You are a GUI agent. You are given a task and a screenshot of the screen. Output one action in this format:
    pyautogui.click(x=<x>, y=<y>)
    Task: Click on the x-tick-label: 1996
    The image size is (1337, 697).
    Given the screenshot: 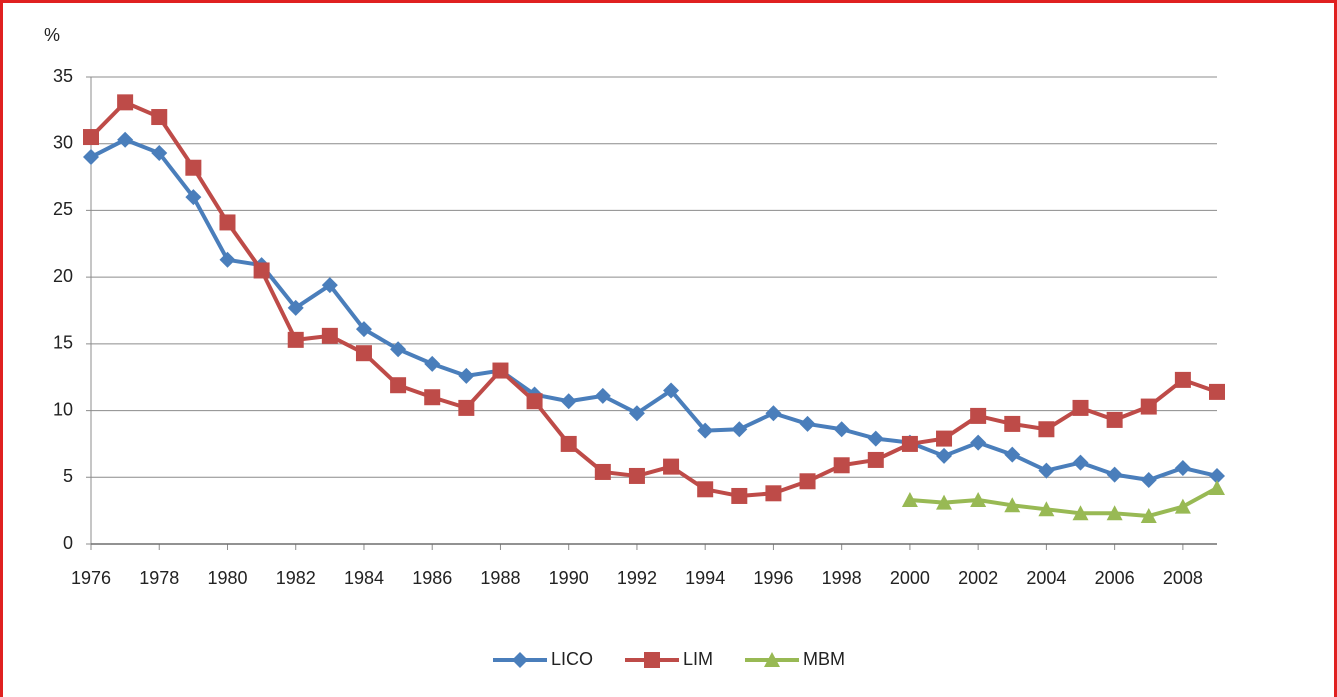 What is the action you would take?
    pyautogui.click(x=773, y=578)
    